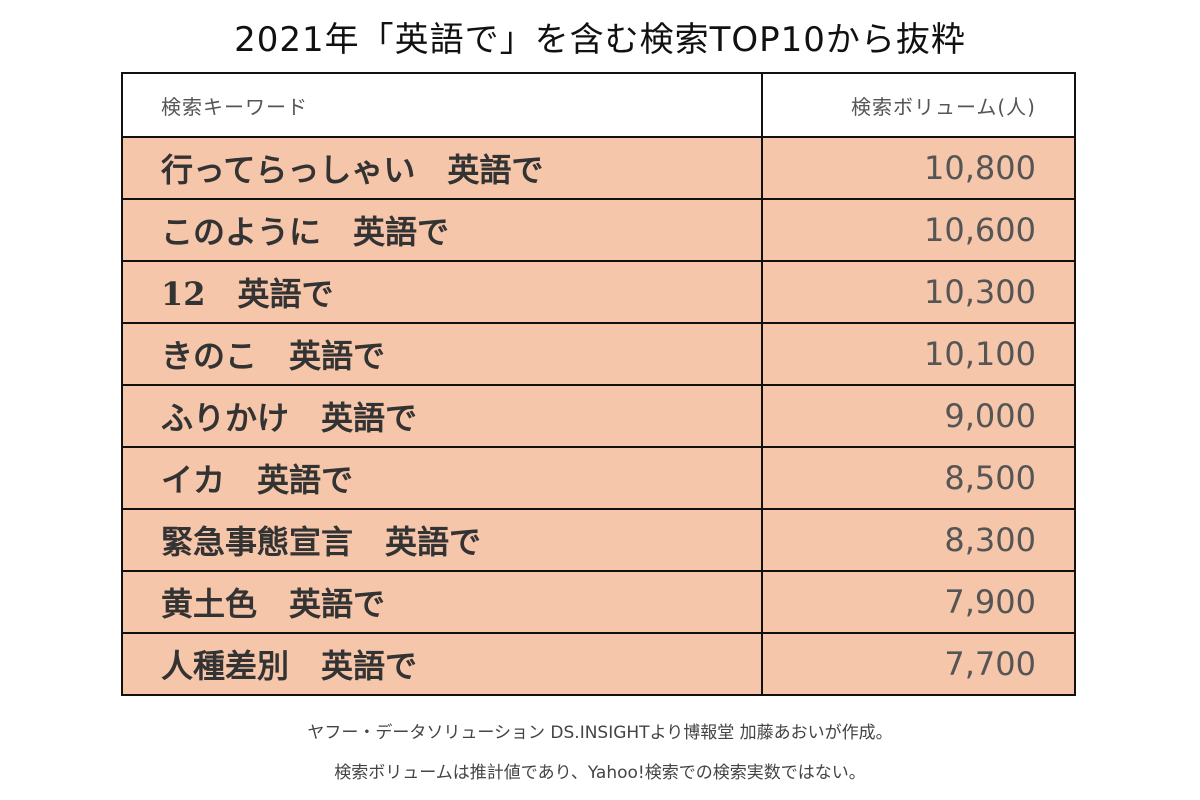 Image resolution: width=1200 pixels, height=800 pixels. I want to click on table-row: 黄土色 英語で 7,900, so click(598, 601).